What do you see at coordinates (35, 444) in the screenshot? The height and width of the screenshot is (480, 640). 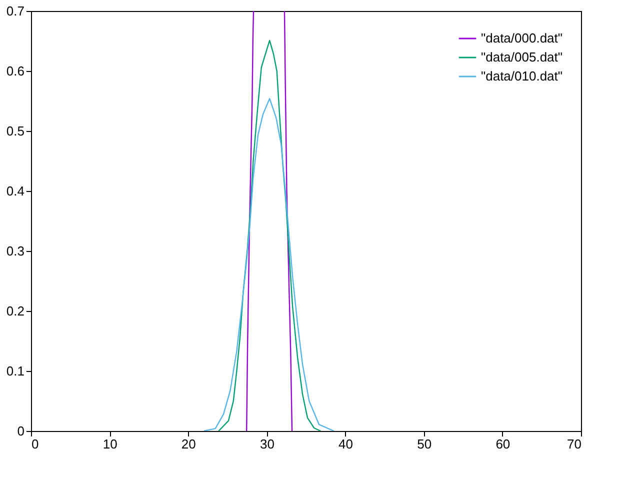 I see `x-tick-label: 0` at bounding box center [35, 444].